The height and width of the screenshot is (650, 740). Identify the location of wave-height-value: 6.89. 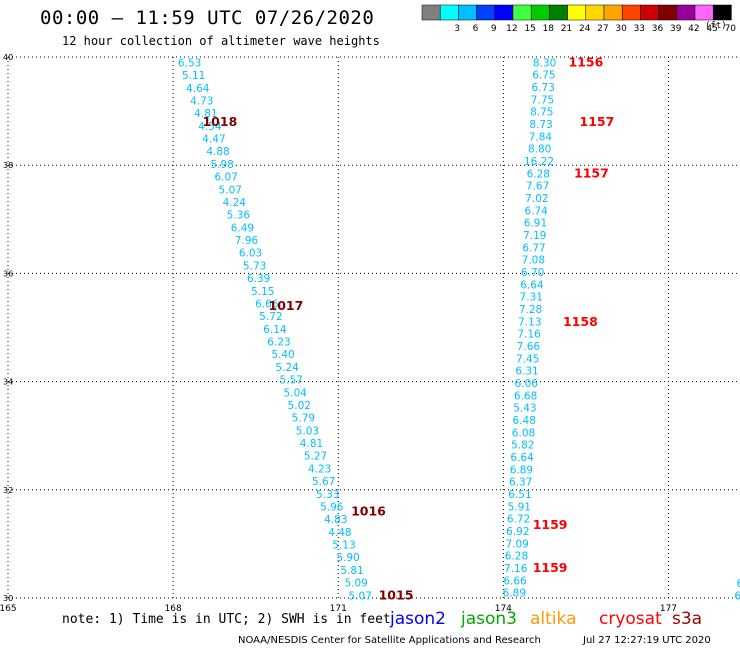
(521, 470).